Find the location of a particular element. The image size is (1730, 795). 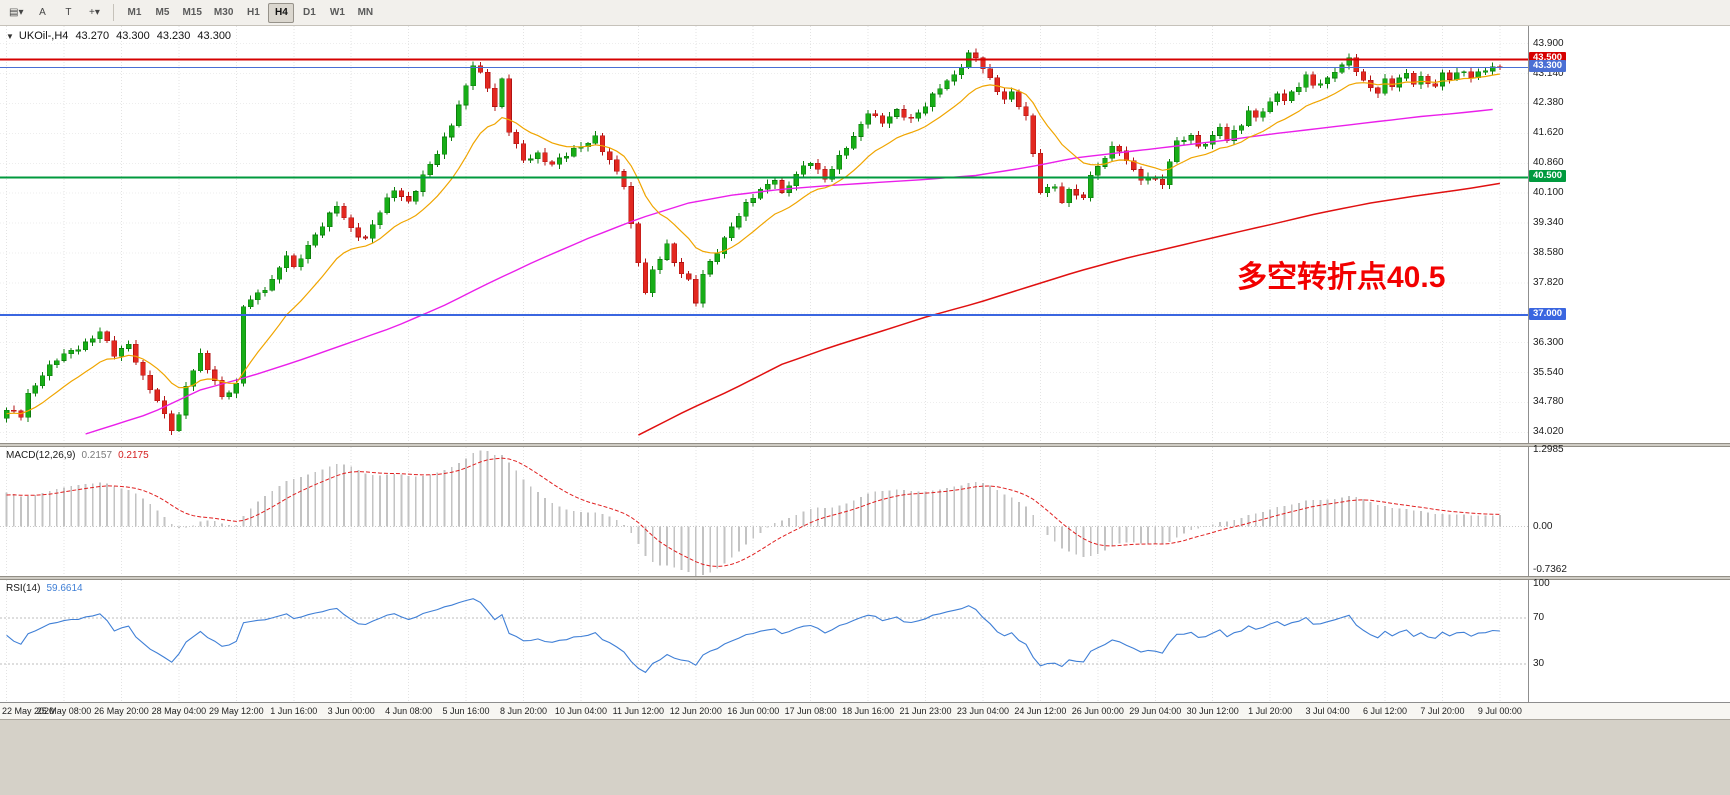

time-axis-label: 26 May 20:00 is located at coordinates (121, 711).